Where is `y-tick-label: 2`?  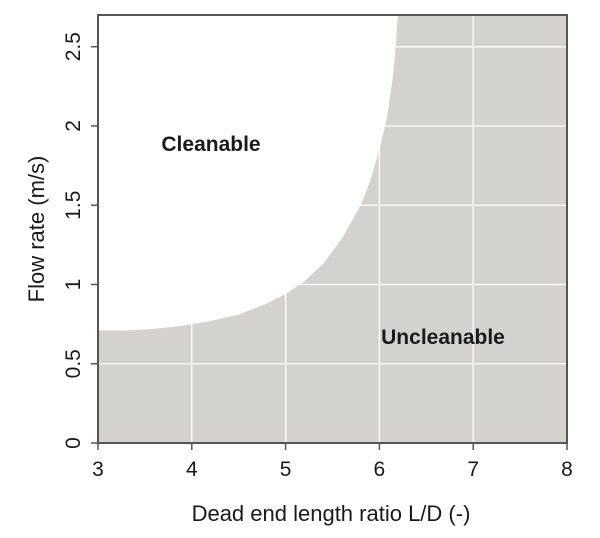 y-tick-label: 2 is located at coordinates (73, 126).